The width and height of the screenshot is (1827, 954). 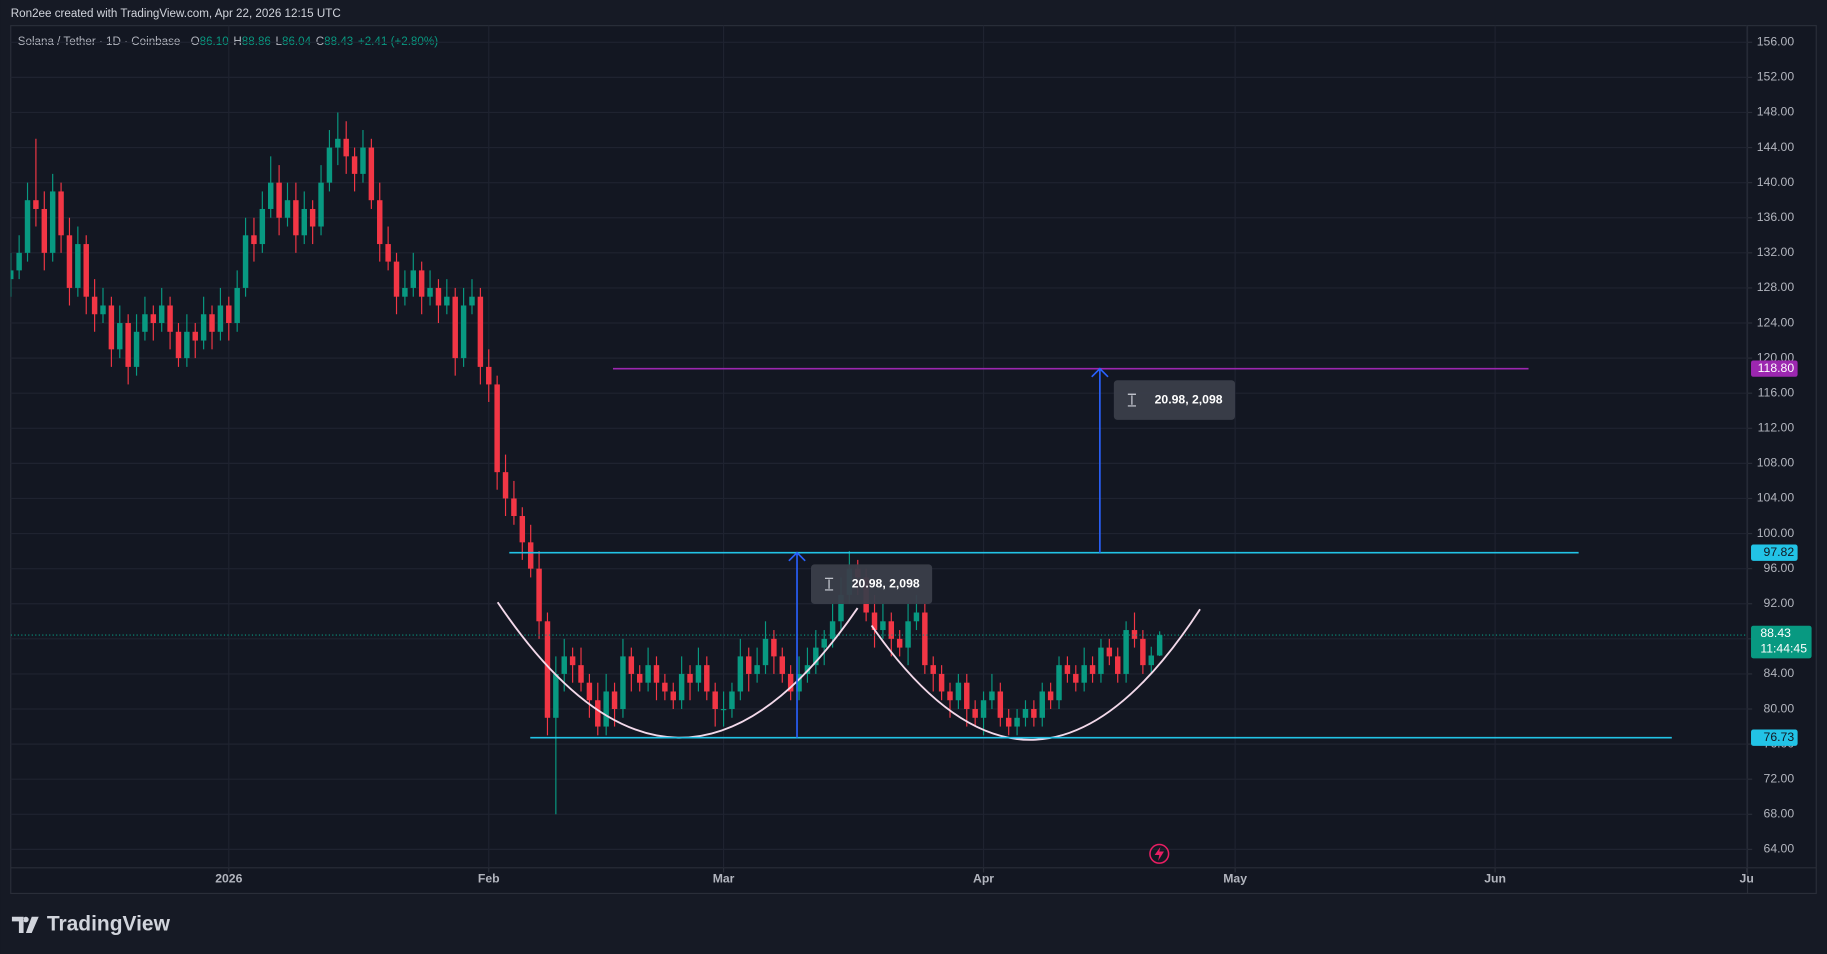 I want to click on level-tag-label: 118.80, so click(x=1776, y=368).